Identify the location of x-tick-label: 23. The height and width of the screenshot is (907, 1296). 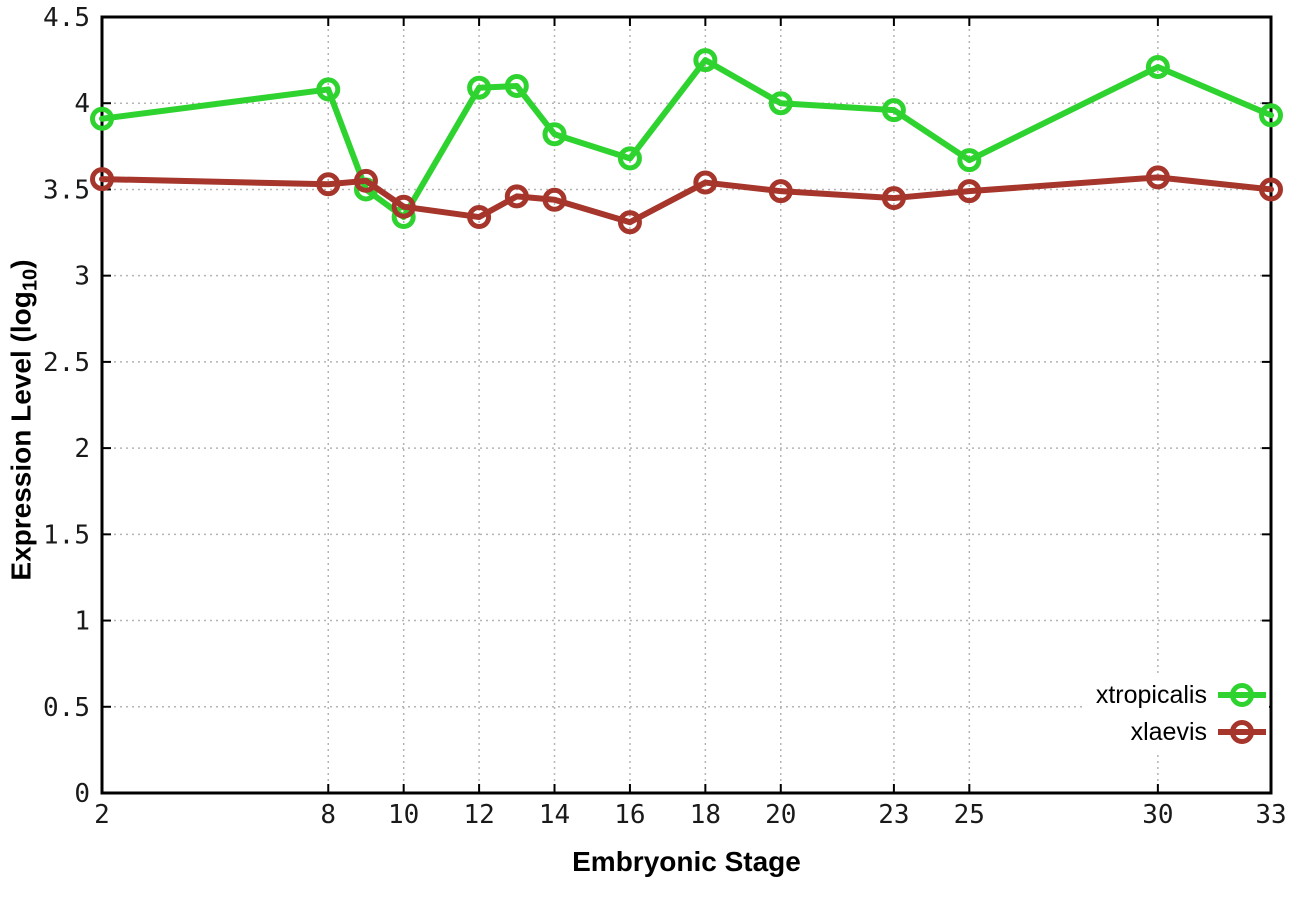
(893, 815).